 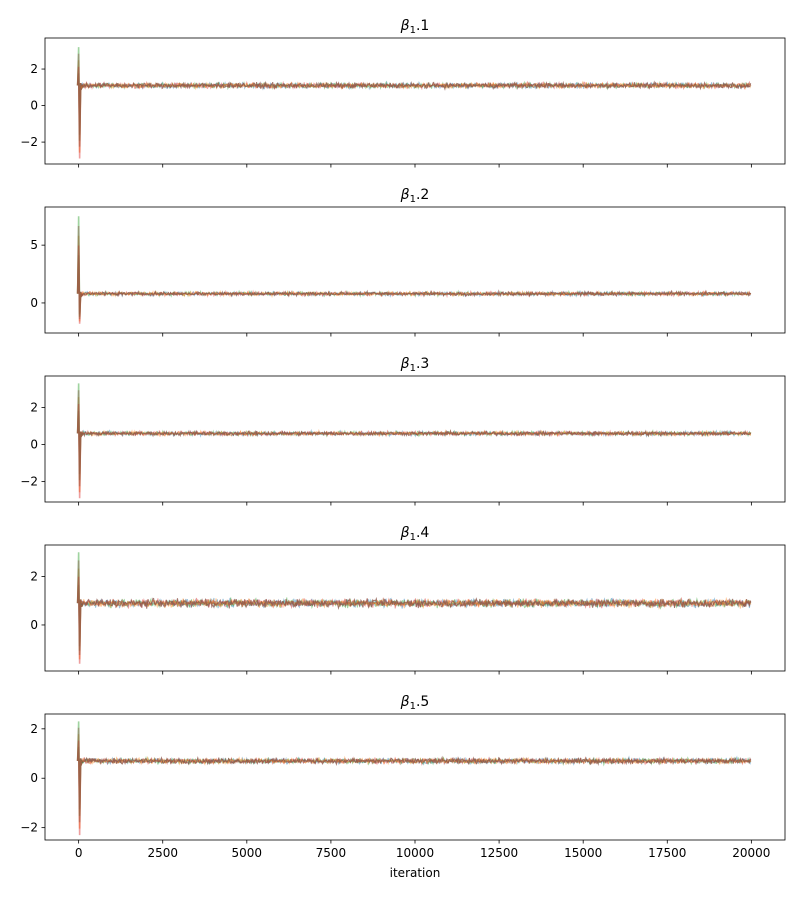 I want to click on x-tick-label: 2500, so click(x=162, y=853).